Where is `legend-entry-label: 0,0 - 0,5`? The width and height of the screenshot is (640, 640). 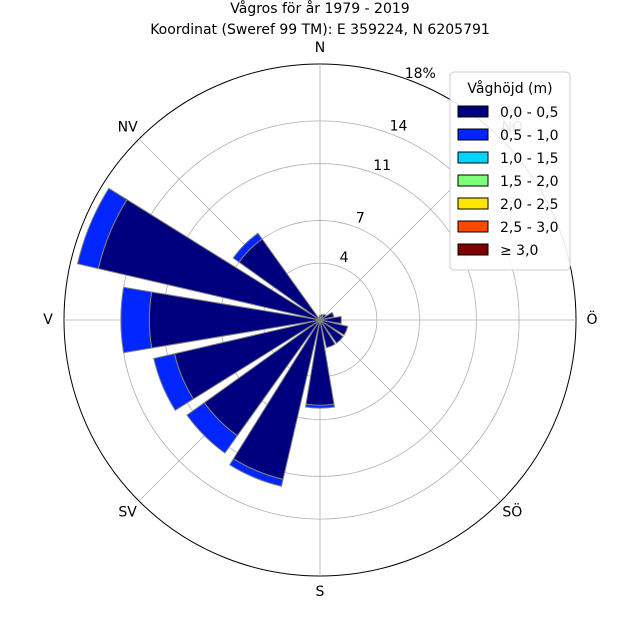 legend-entry-label: 0,0 - 0,5 is located at coordinates (529, 113).